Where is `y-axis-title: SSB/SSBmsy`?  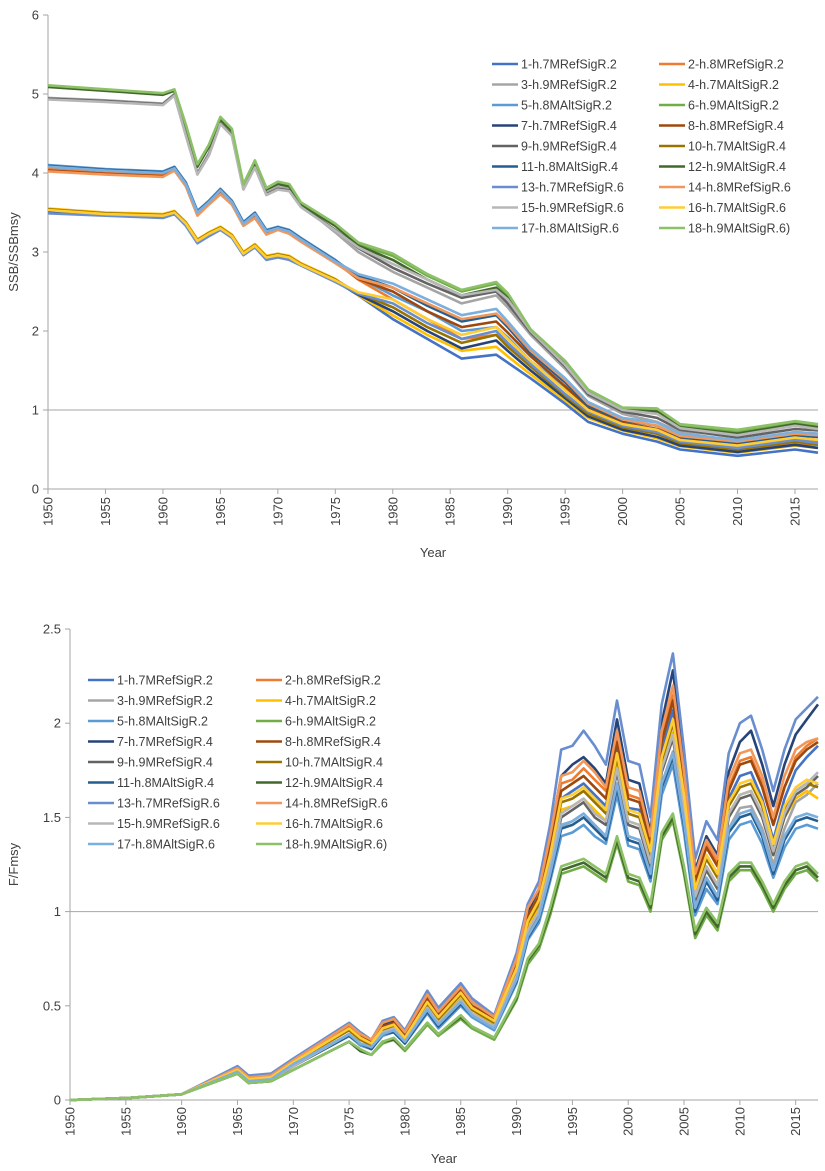 y-axis-title: SSB/SSBmsy is located at coordinates (13, 252).